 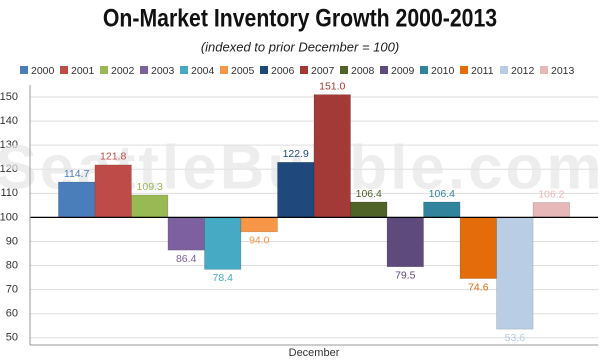 What do you see at coordinates (300, 46) in the screenshot?
I see `chart-subtitle: (indexed to prior December = 100)` at bounding box center [300, 46].